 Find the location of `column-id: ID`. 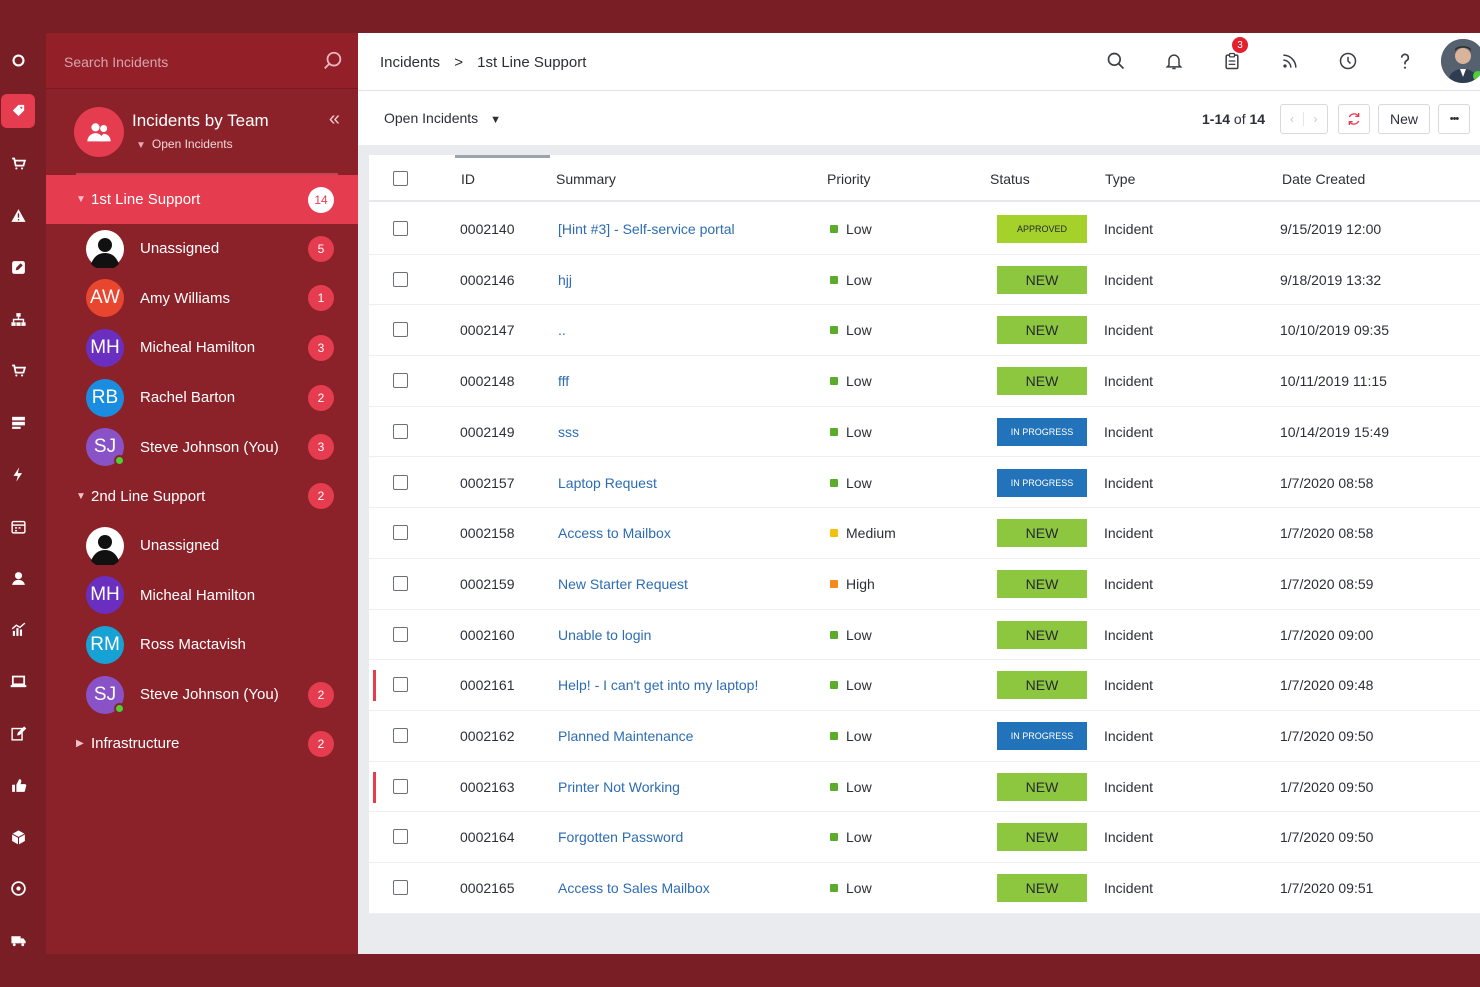

column-id: ID is located at coordinates (468, 179).